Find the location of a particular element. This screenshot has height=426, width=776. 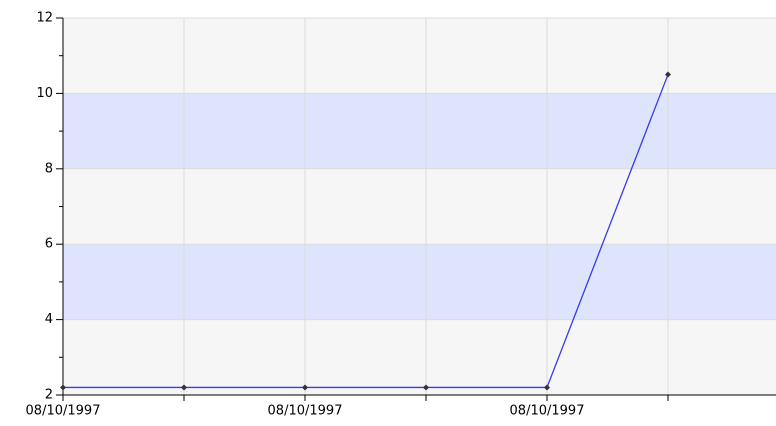

y-tick-label: 10 is located at coordinates (44, 93).